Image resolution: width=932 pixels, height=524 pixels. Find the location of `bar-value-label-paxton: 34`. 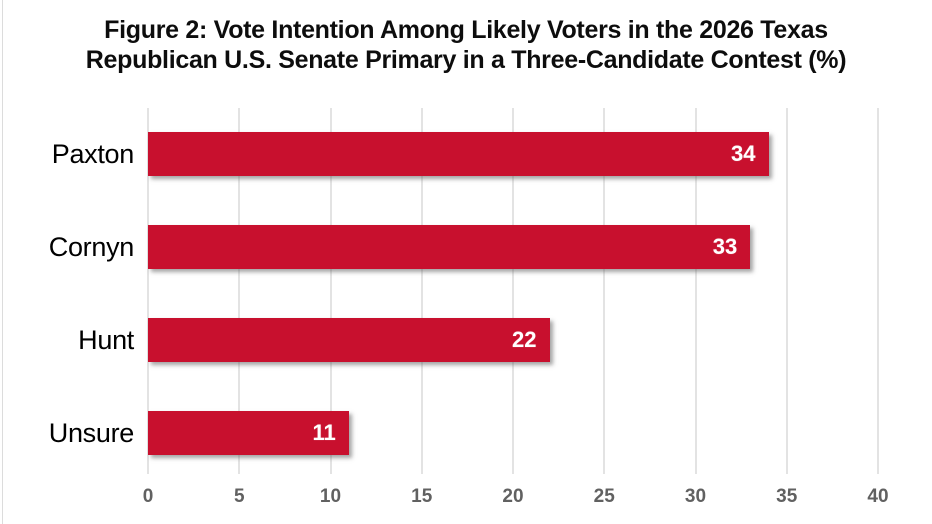

bar-value-label-paxton: 34 is located at coordinates (743, 154).